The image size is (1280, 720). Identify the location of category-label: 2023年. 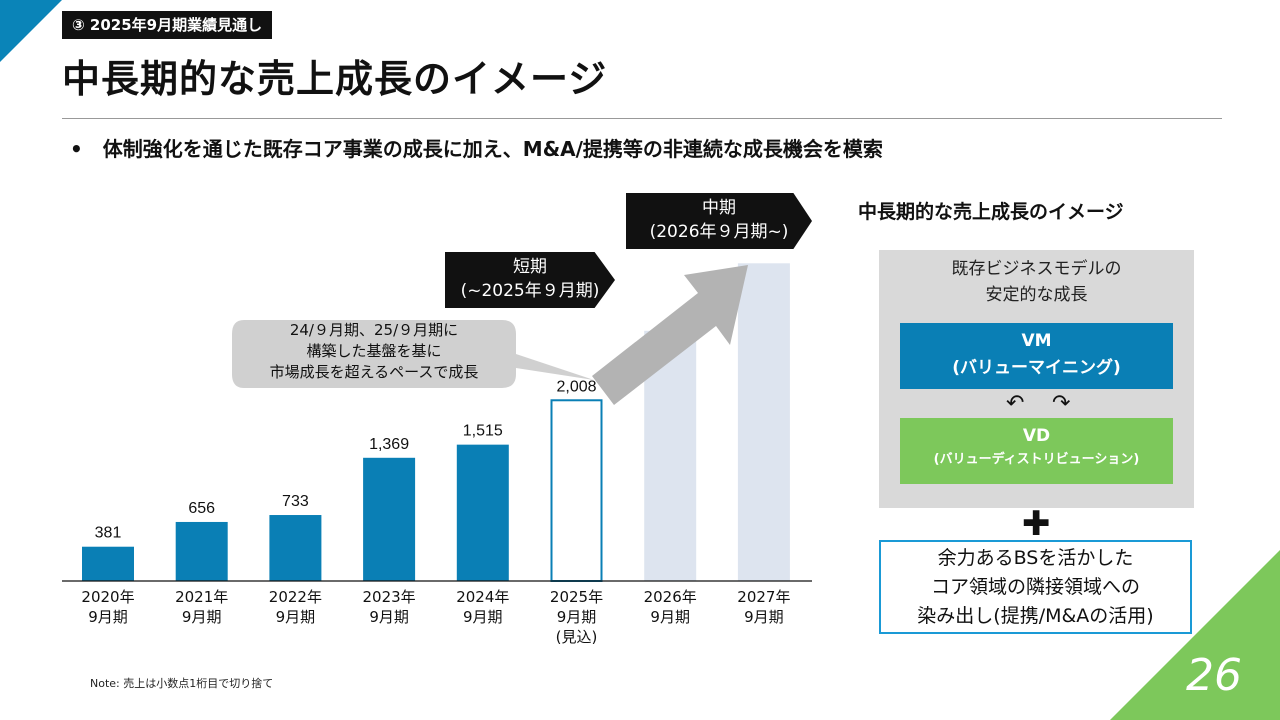
(389, 597).